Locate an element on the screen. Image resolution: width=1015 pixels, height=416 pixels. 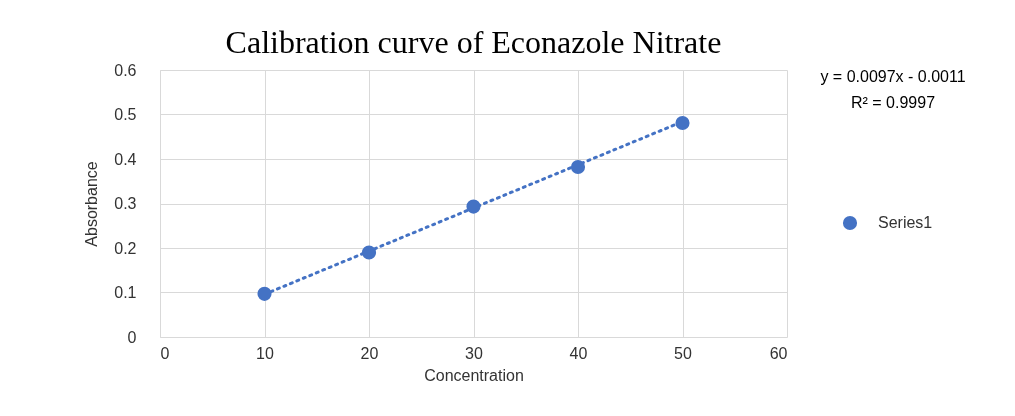
y-tick-label: 0.1 is located at coordinates (125, 292).